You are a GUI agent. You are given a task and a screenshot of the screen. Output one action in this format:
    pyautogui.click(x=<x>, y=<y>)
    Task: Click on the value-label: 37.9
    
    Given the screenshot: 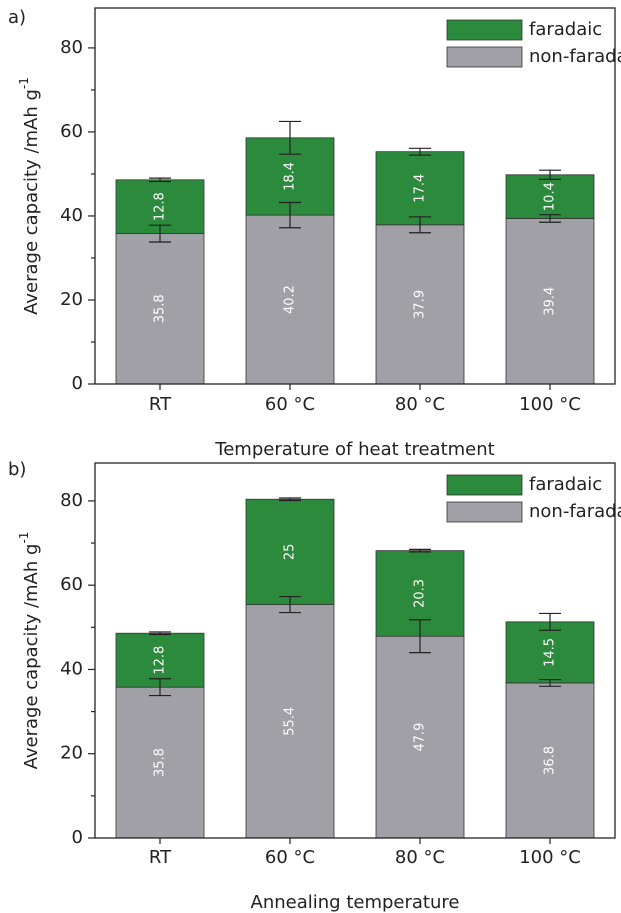 What is the action you would take?
    pyautogui.click(x=420, y=304)
    